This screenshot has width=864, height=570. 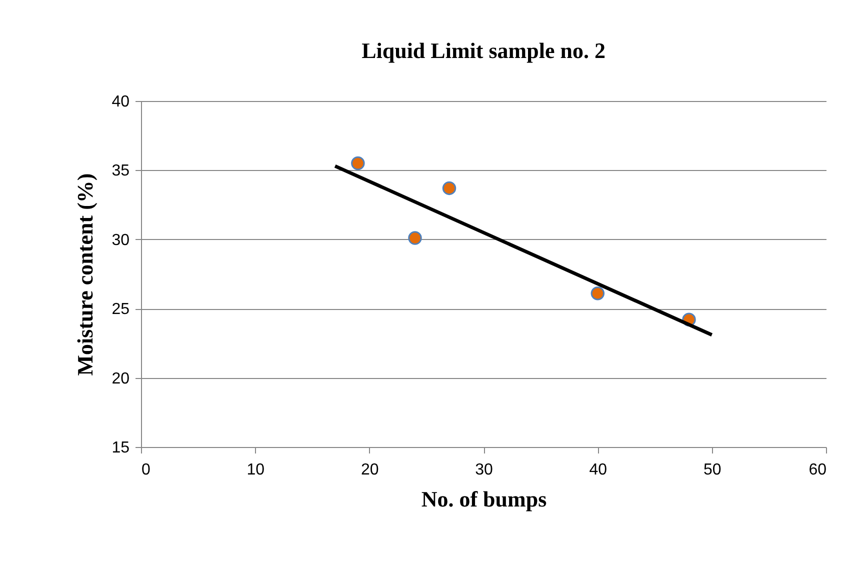 I want to click on y-tick-label: 20, so click(x=121, y=379).